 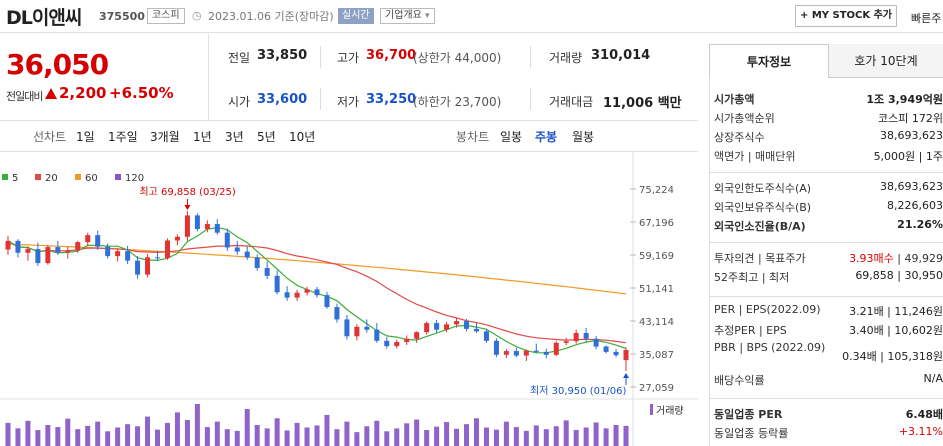 I want to click on target-price: | 49,929, so click(x=918, y=258).